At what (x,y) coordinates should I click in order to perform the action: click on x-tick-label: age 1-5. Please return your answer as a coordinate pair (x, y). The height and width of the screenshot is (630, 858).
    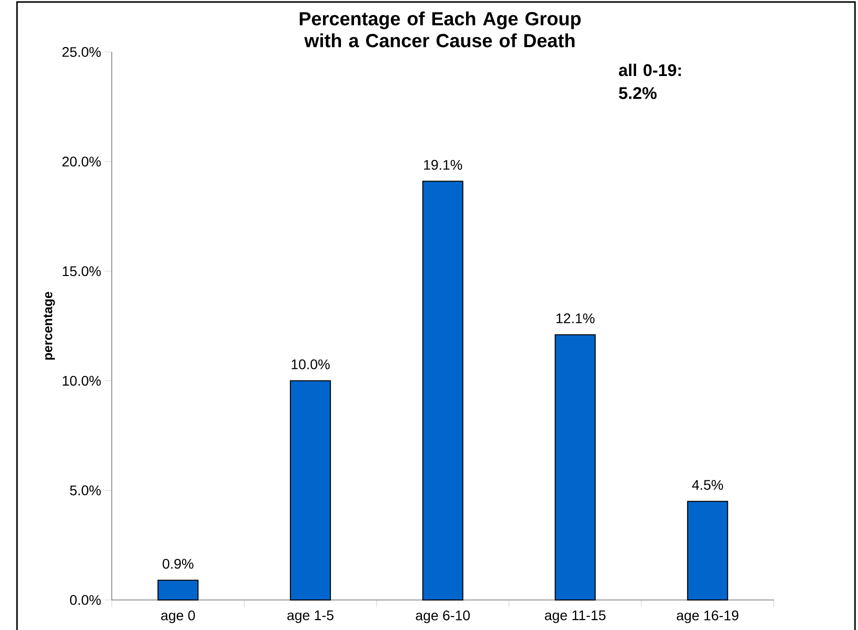
    Looking at the image, I should click on (310, 616).